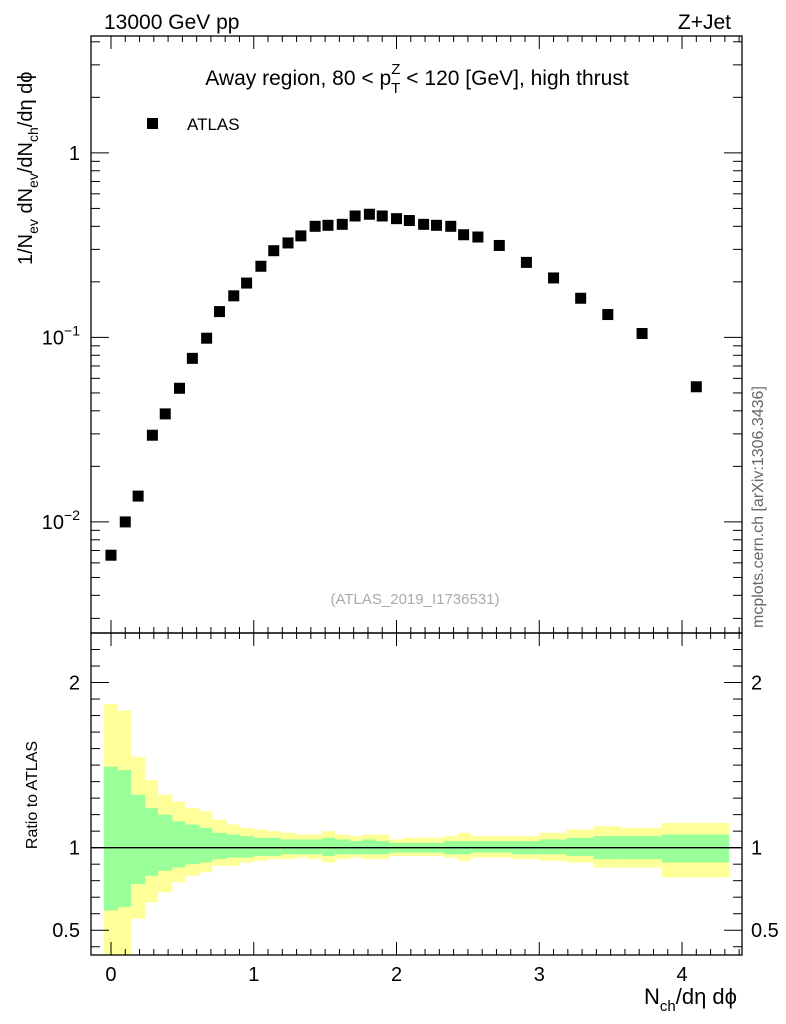  Describe the element at coordinates (765, 931) in the screenshot. I see `ratio-ytick-label-right-0.5: 0.5` at that location.